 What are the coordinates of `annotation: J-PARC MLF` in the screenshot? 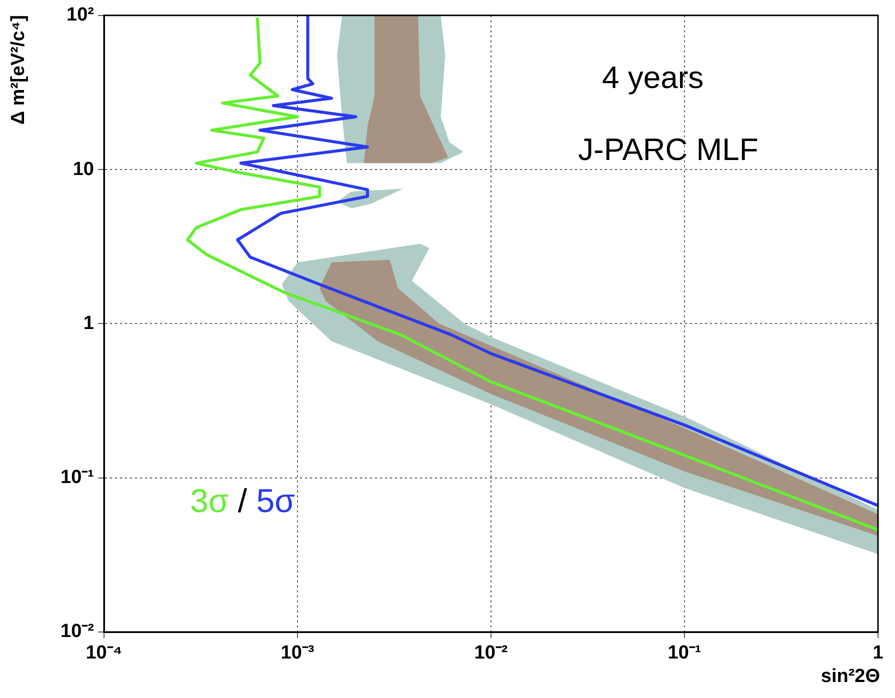 It's located at (668, 150).